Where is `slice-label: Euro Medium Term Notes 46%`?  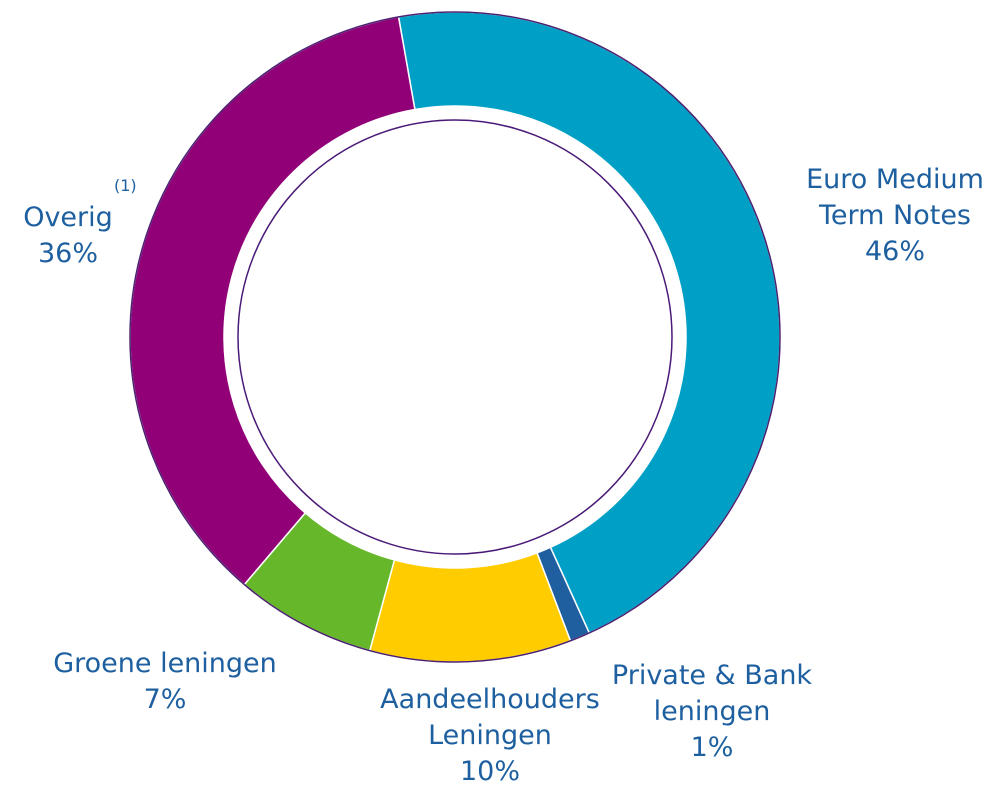 slice-label: Euro Medium Term Notes 46% is located at coordinates (892, 216).